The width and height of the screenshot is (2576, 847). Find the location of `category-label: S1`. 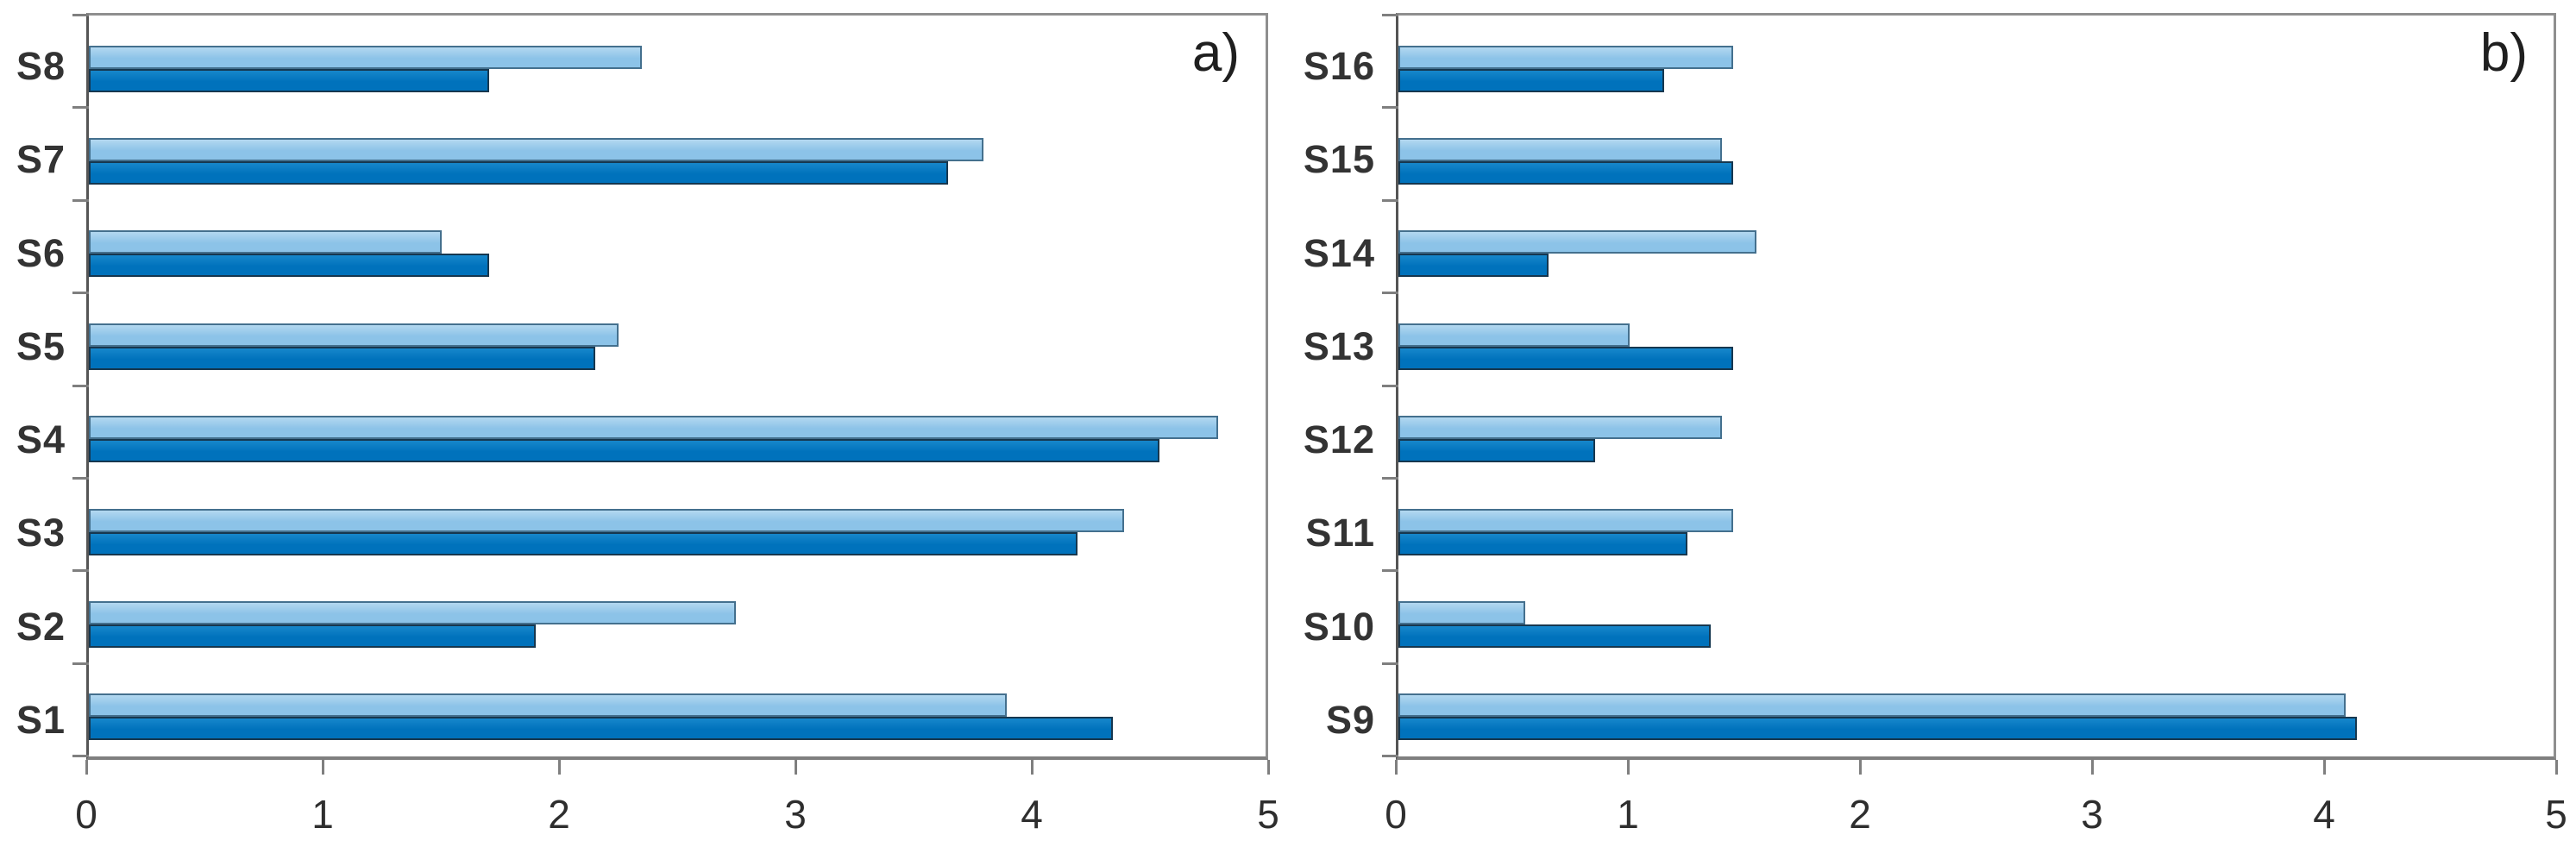

category-label: S1 is located at coordinates (41, 719).